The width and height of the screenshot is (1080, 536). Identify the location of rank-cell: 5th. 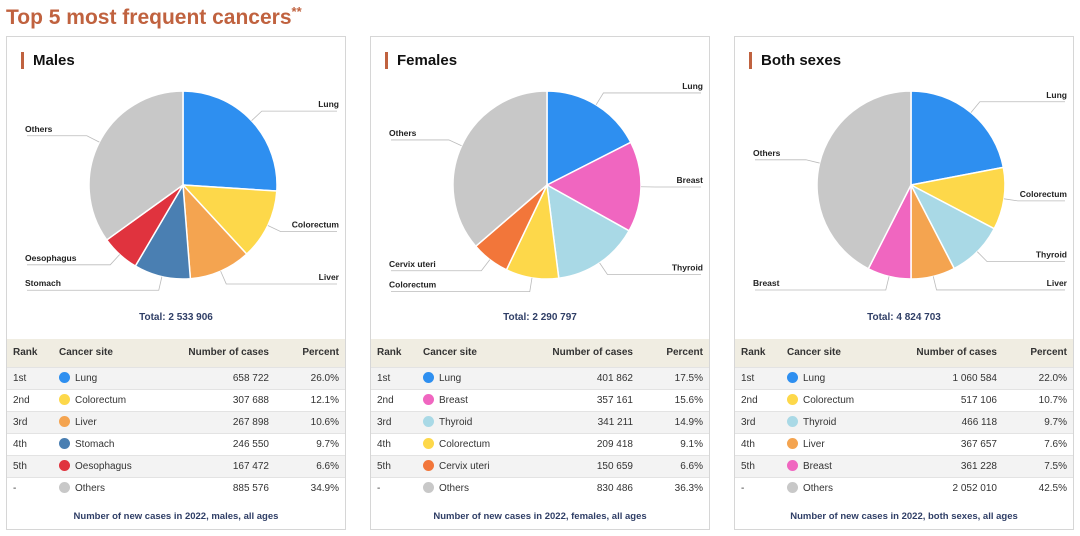
(394, 465).